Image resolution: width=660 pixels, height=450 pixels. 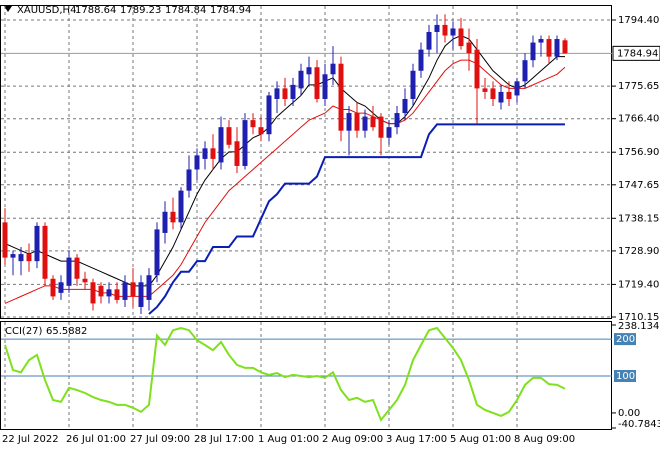 I want to click on y-tick-label: 1766.40, so click(x=638, y=119).